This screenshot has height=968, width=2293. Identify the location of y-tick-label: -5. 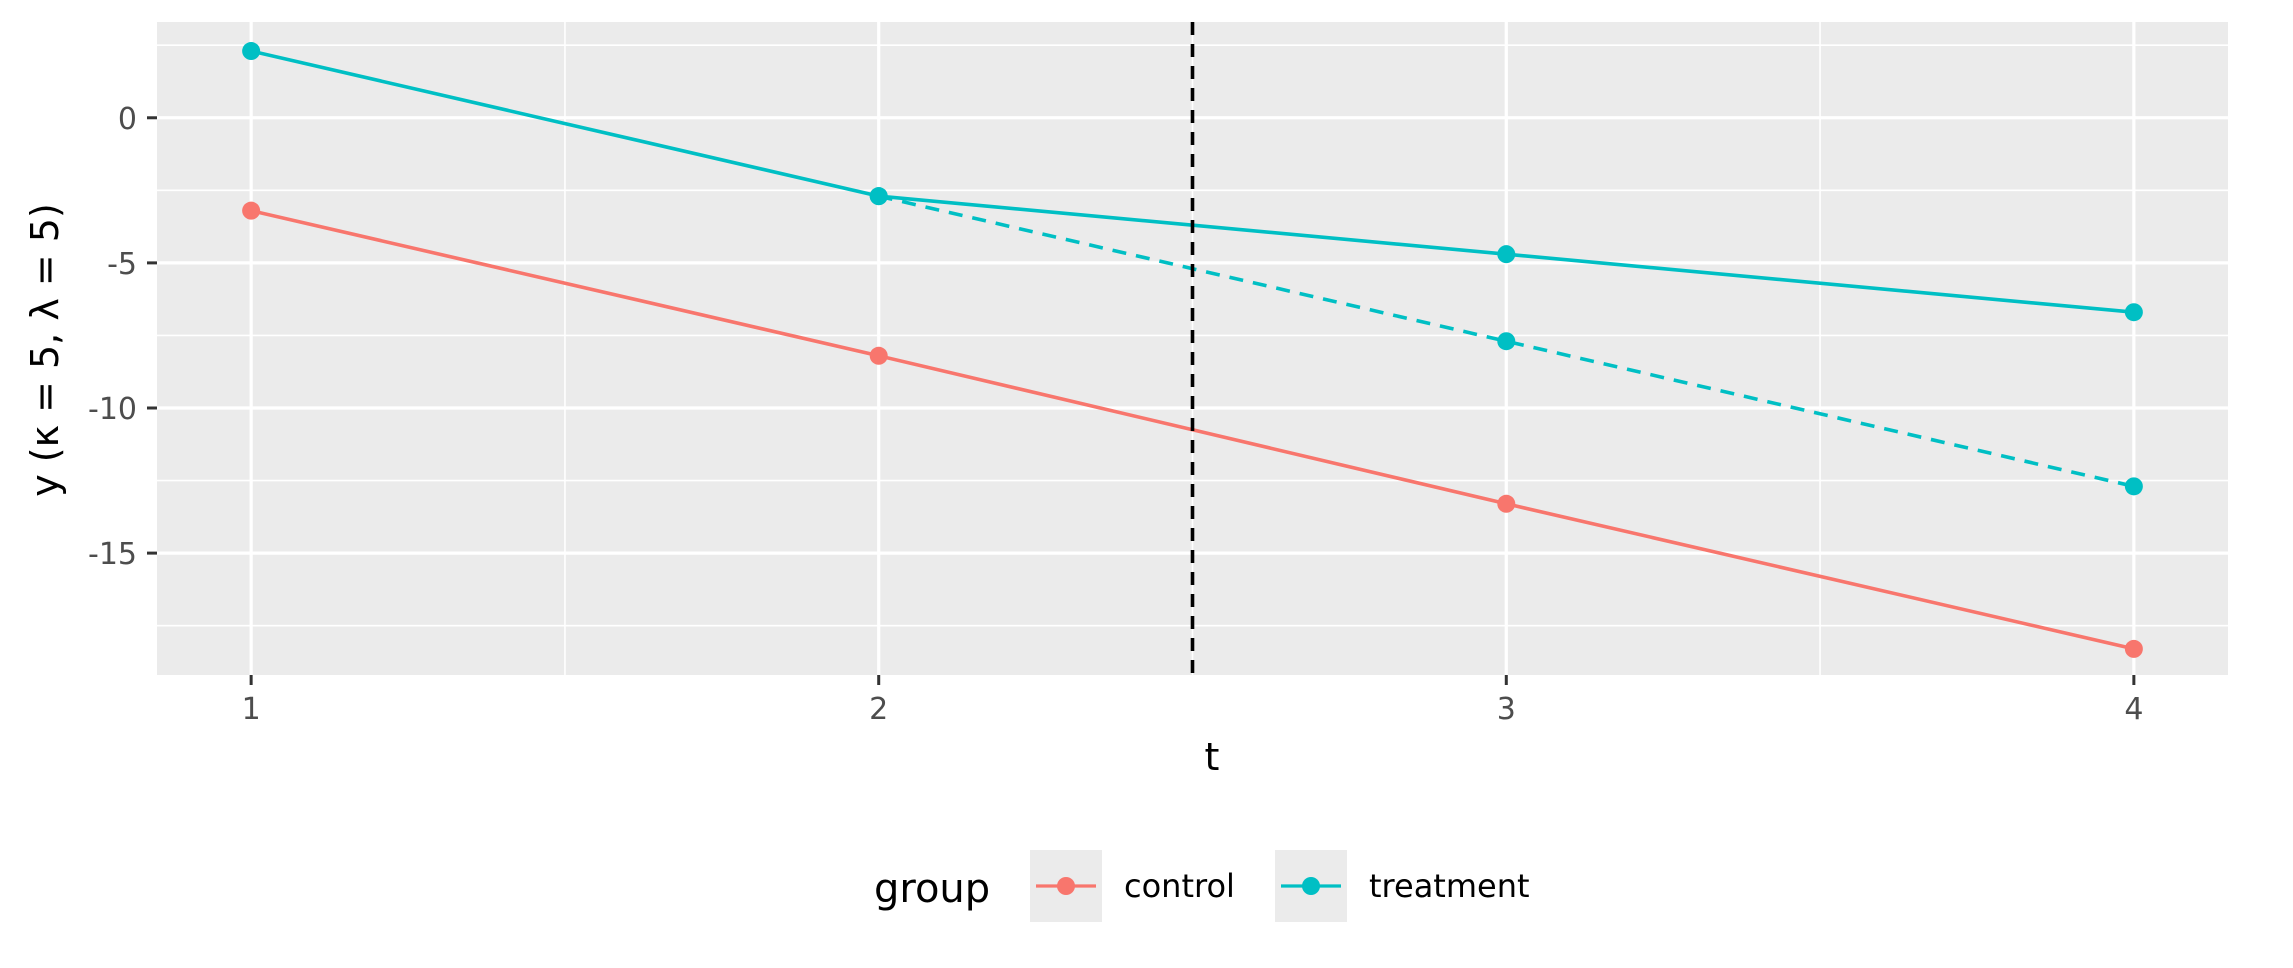
(122, 264).